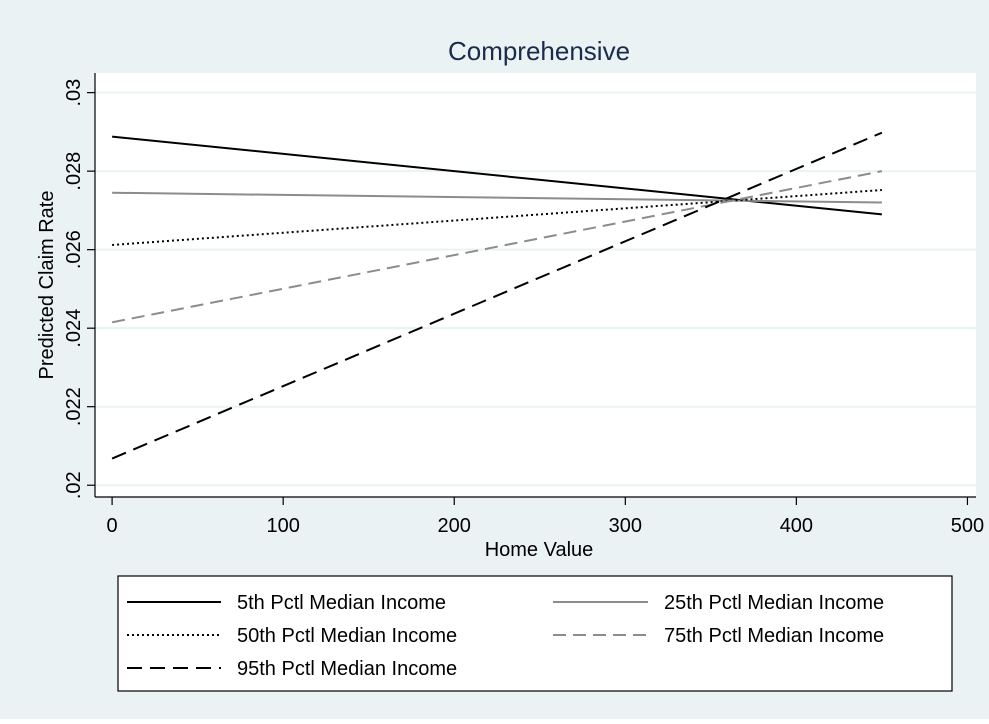  What do you see at coordinates (347, 636) in the screenshot?
I see `legend-label-3: 50th Pctl Median Income` at bounding box center [347, 636].